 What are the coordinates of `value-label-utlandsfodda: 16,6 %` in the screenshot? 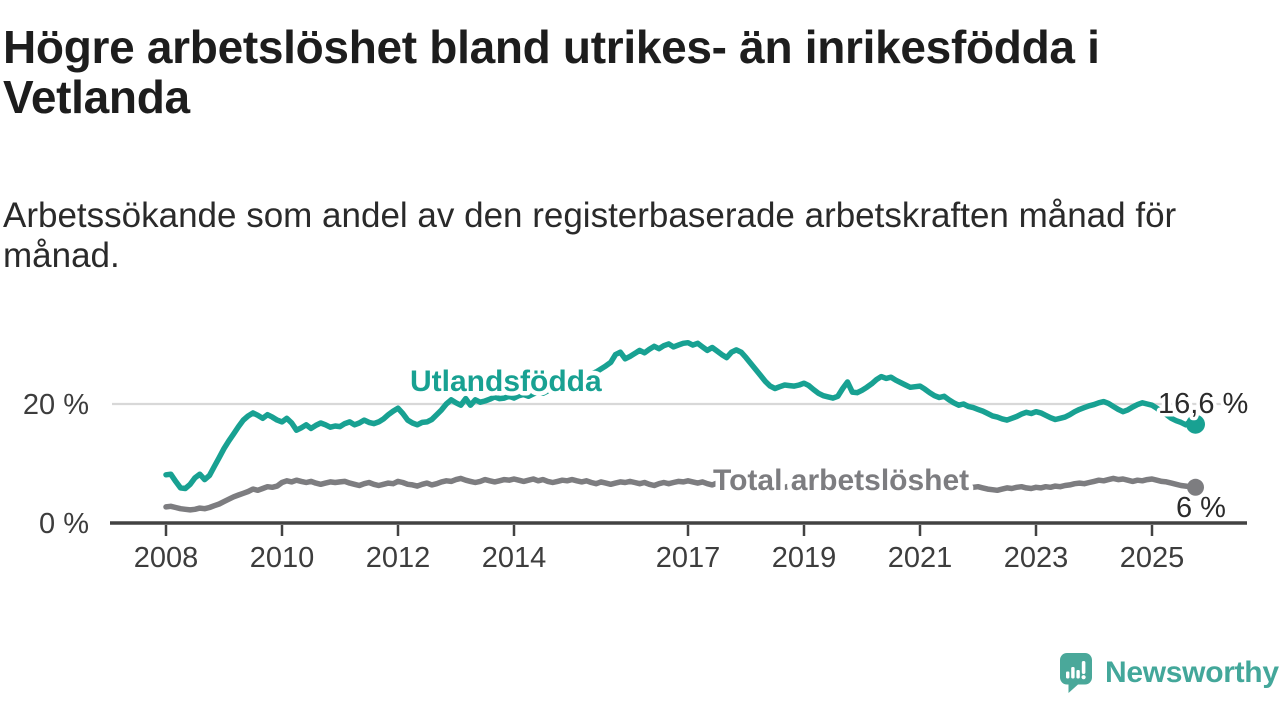 It's located at (1203, 404).